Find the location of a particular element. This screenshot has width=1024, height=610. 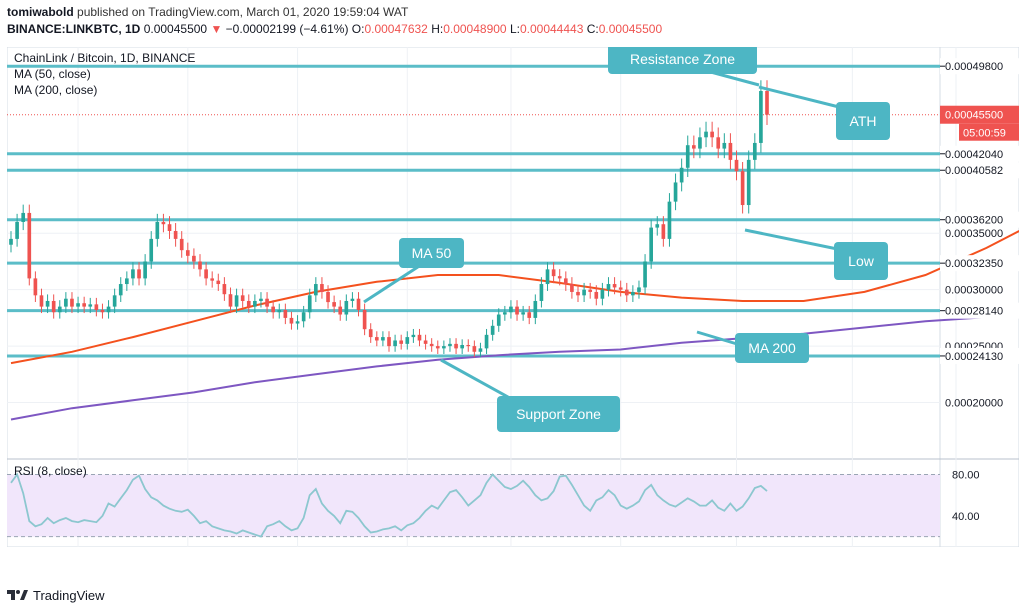

low-callout-box is located at coordinates (861, 261).